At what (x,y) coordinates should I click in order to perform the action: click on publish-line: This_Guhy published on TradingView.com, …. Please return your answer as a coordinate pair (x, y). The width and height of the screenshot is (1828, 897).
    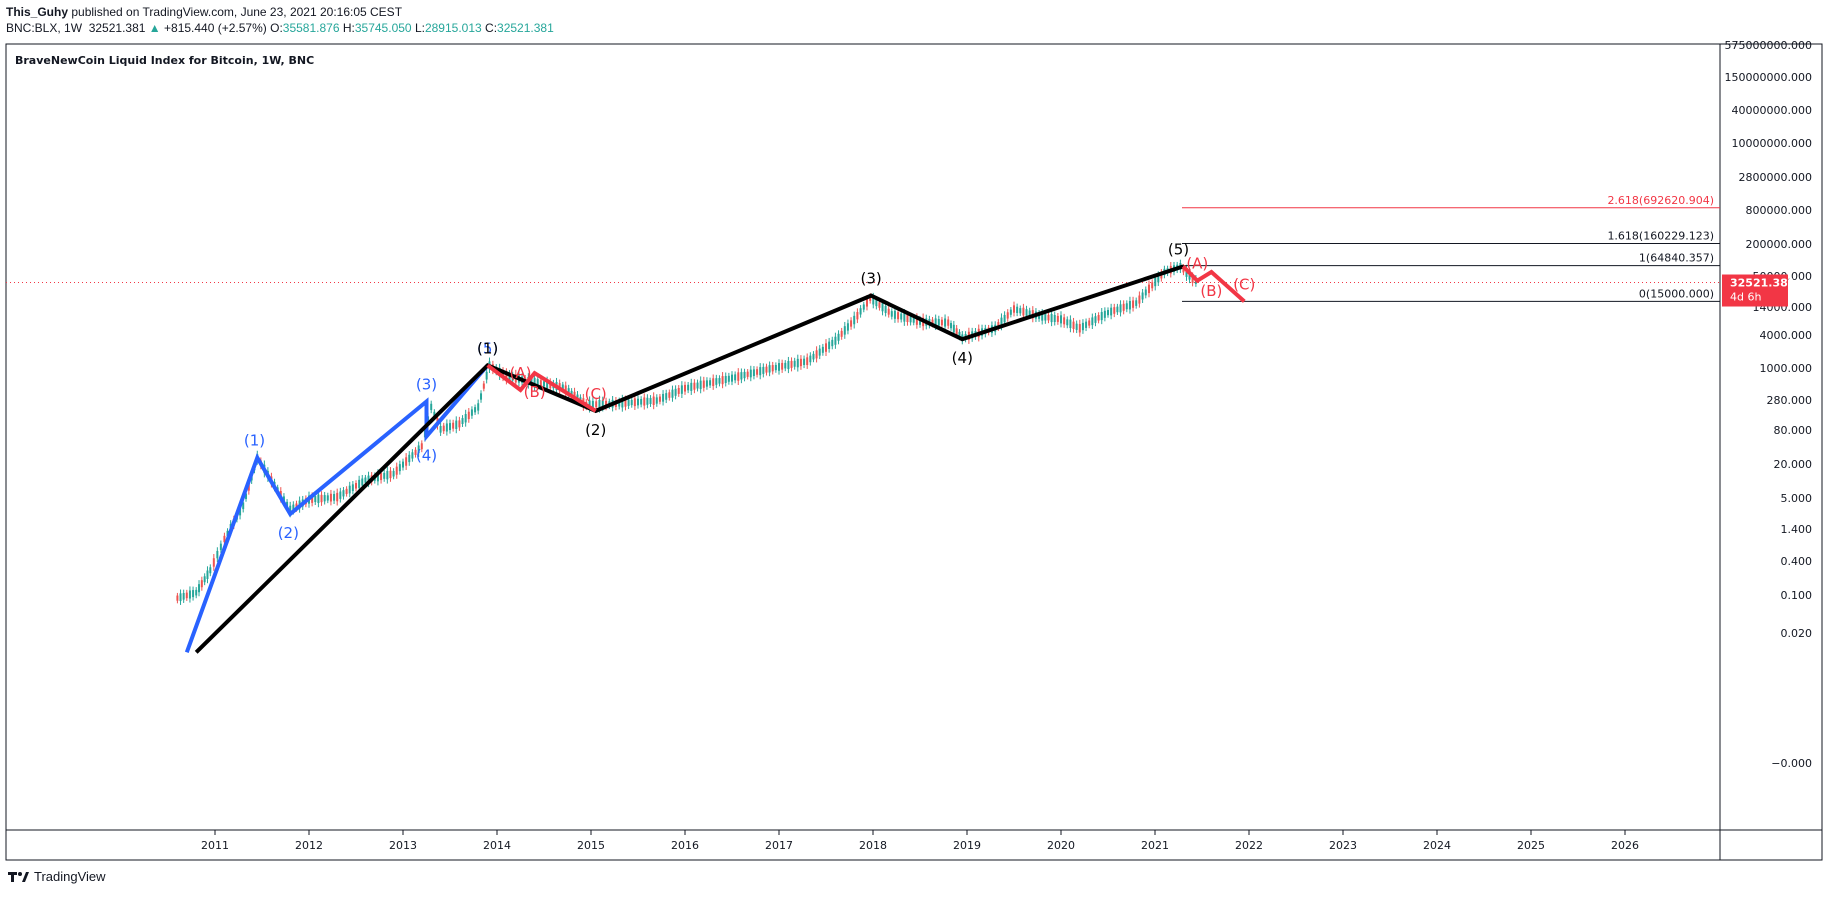
    Looking at the image, I should click on (280, 12).